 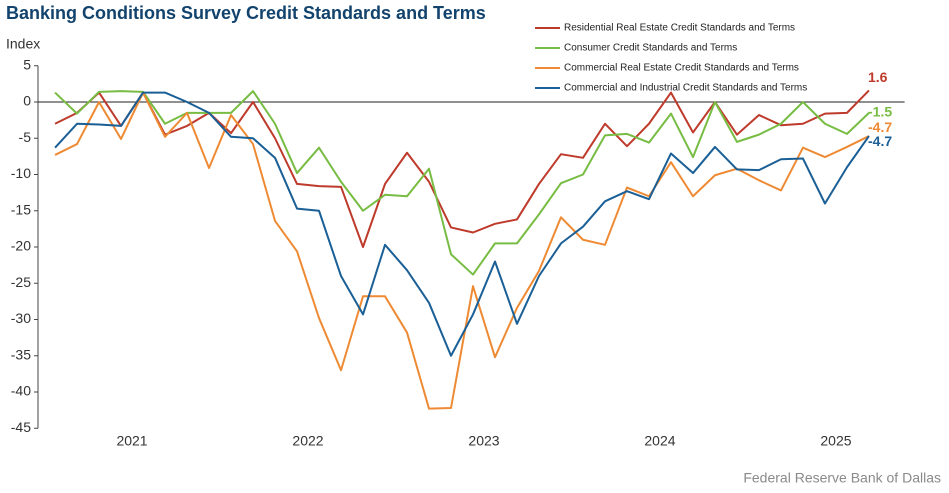 What do you see at coordinates (842, 478) in the screenshot?
I see `source: Federal Reserve Bank of Dallas` at bounding box center [842, 478].